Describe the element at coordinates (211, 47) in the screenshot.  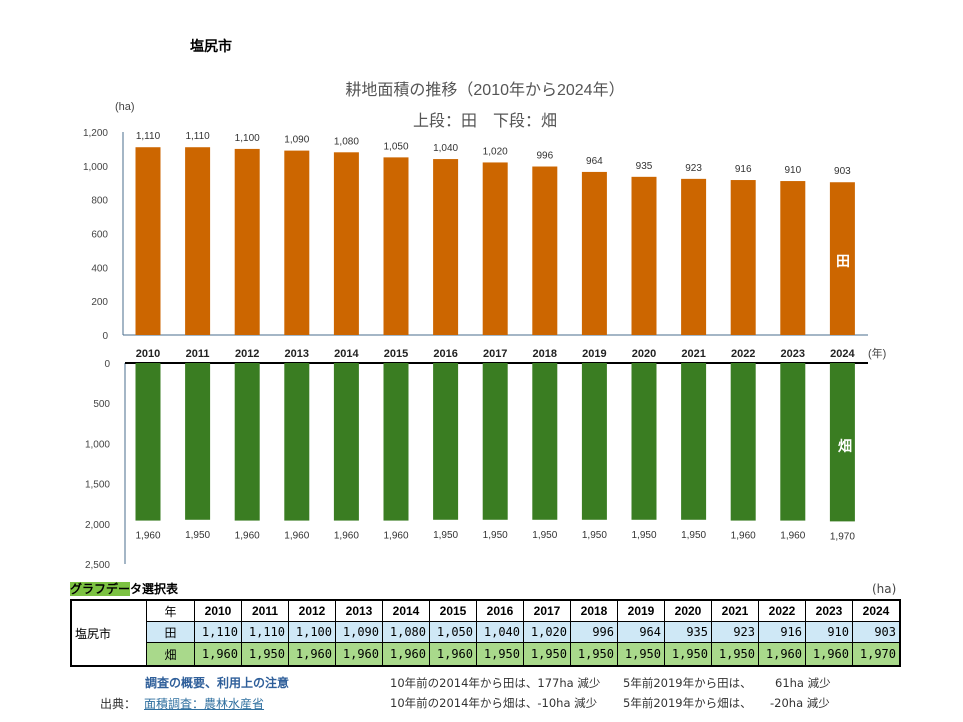
I see `city-title: 塩尻市` at that location.